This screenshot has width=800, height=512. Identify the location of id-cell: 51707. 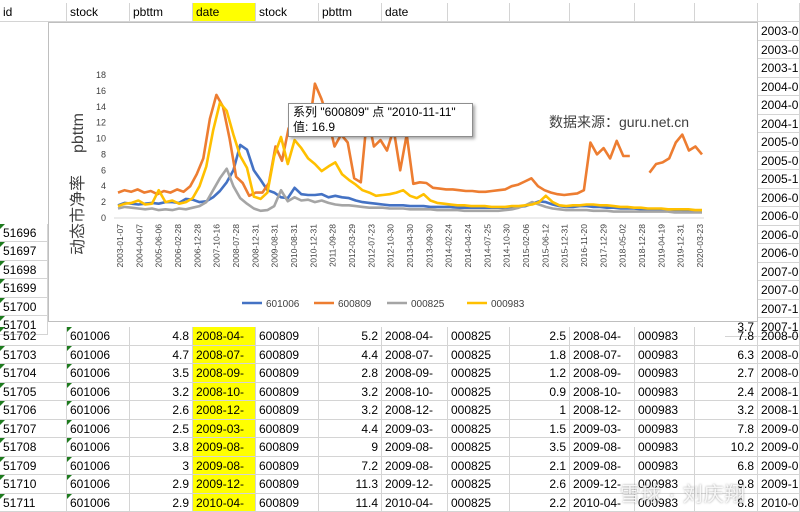
(33, 429).